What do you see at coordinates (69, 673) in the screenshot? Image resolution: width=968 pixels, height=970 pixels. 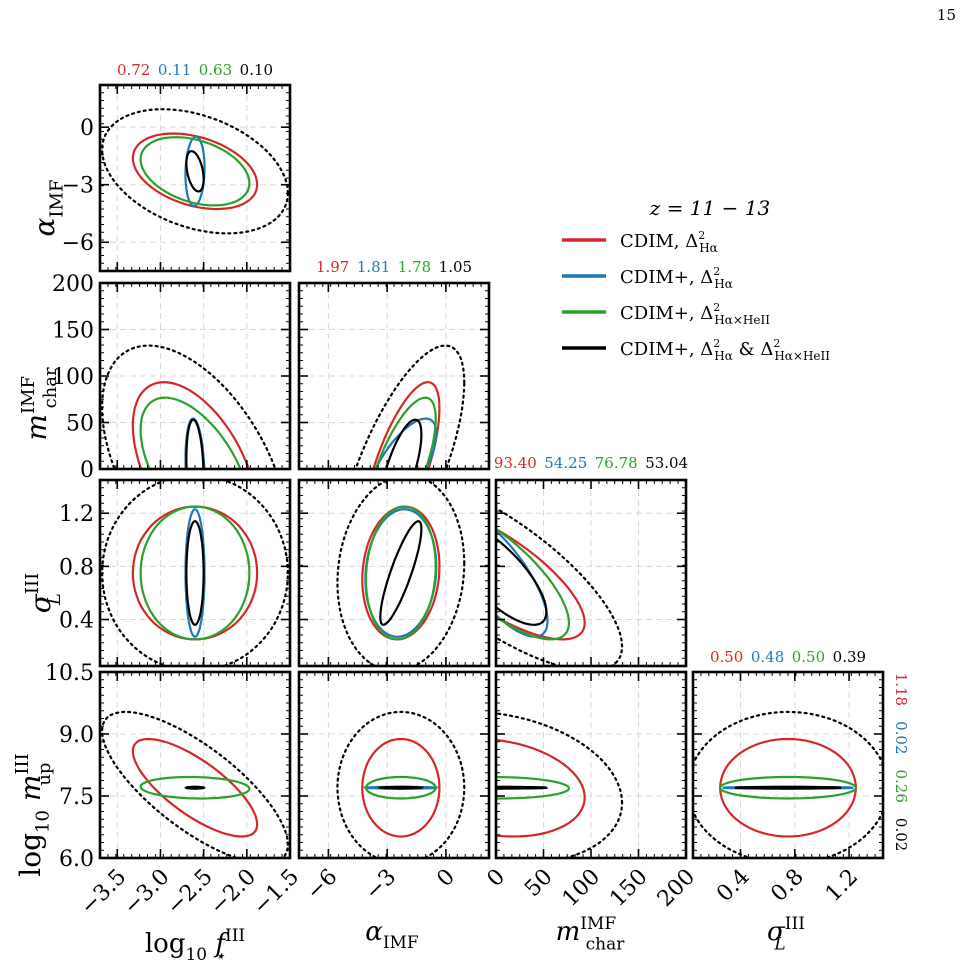 I see `y-tick-label: 10.5` at bounding box center [69, 673].